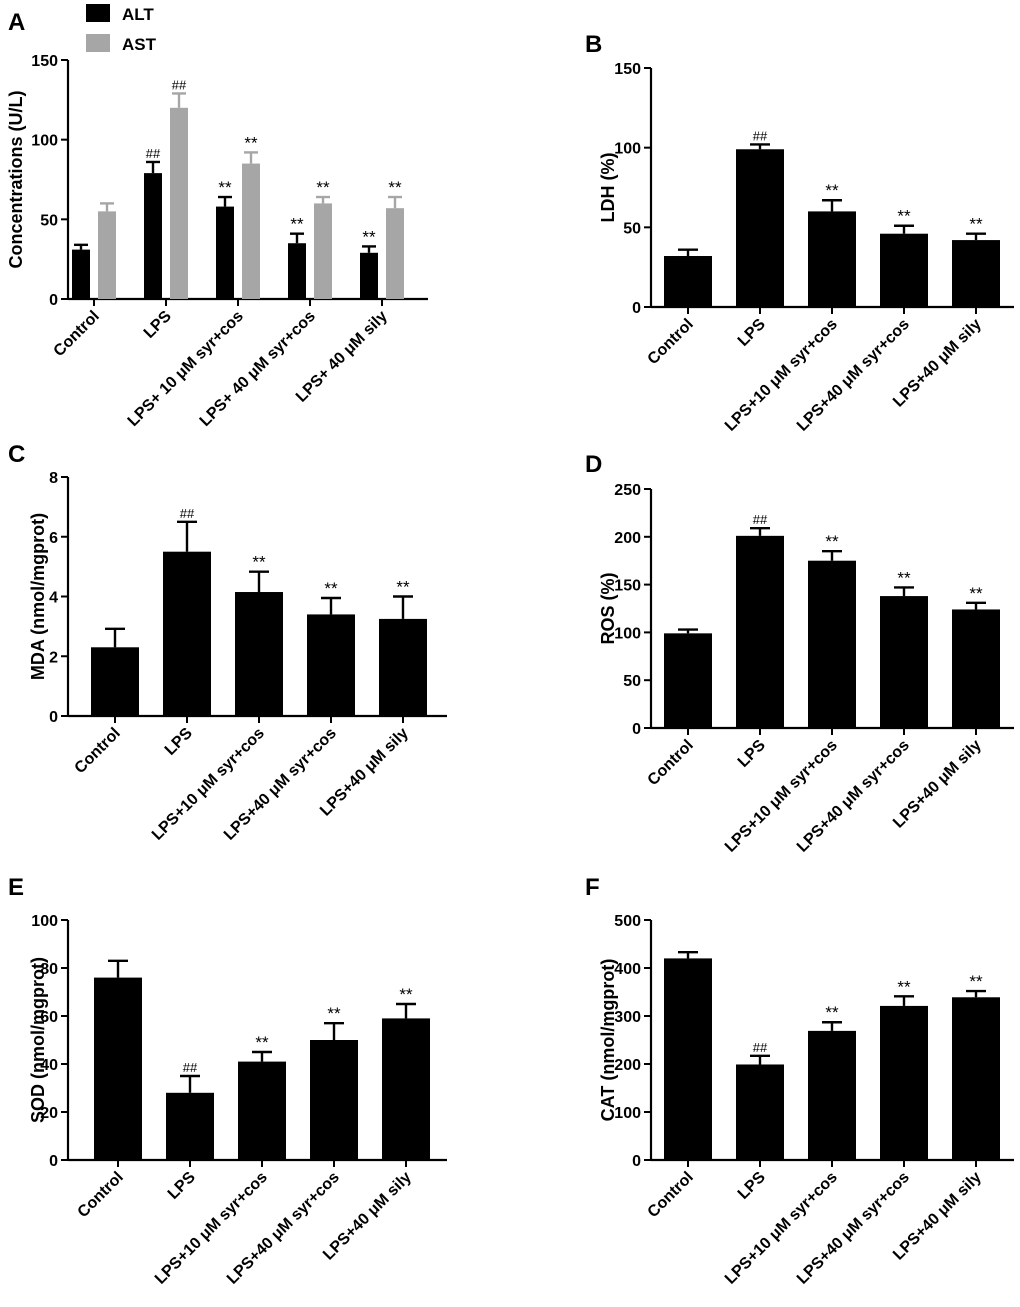 Image resolution: width=1020 pixels, height=1307 pixels. I want to click on y-axis-label: ROS (%), so click(608, 608).